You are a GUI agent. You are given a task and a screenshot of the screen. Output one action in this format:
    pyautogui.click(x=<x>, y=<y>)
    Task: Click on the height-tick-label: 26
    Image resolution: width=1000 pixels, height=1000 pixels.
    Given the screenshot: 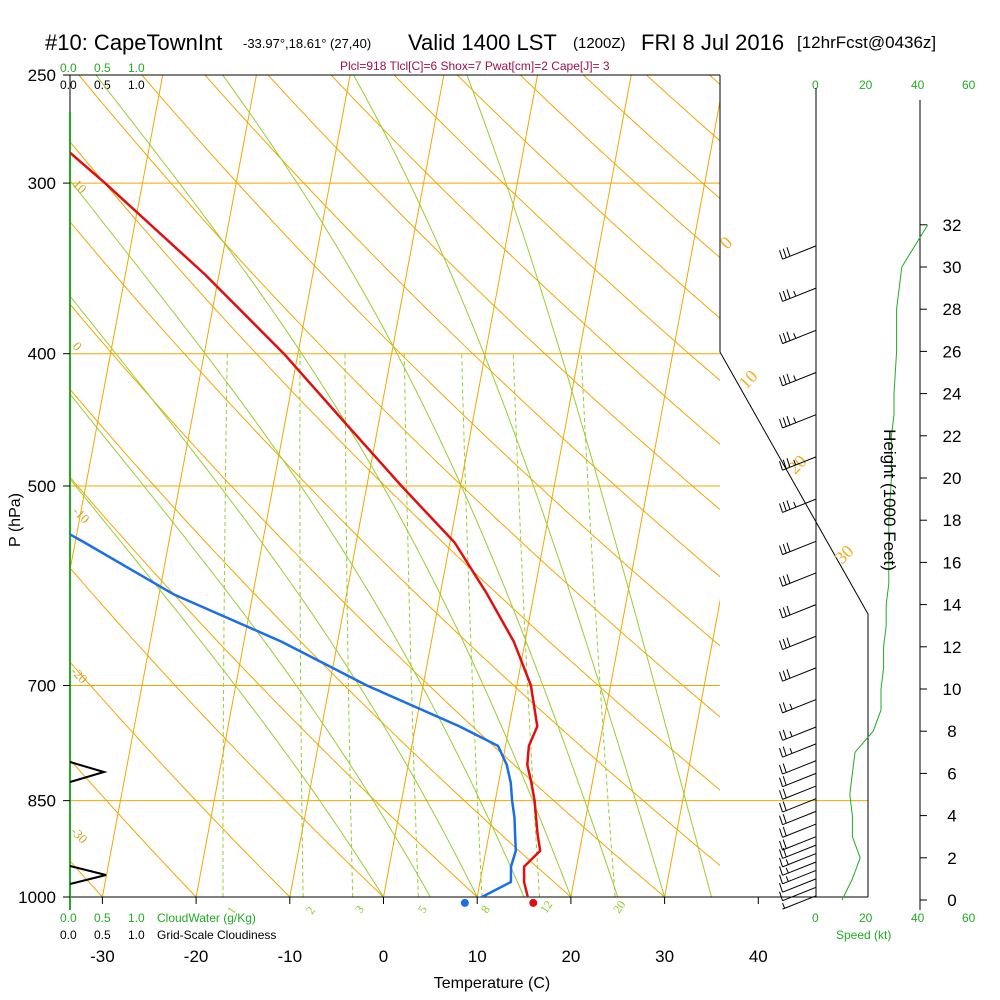 What is the action you would take?
    pyautogui.click(x=952, y=351)
    